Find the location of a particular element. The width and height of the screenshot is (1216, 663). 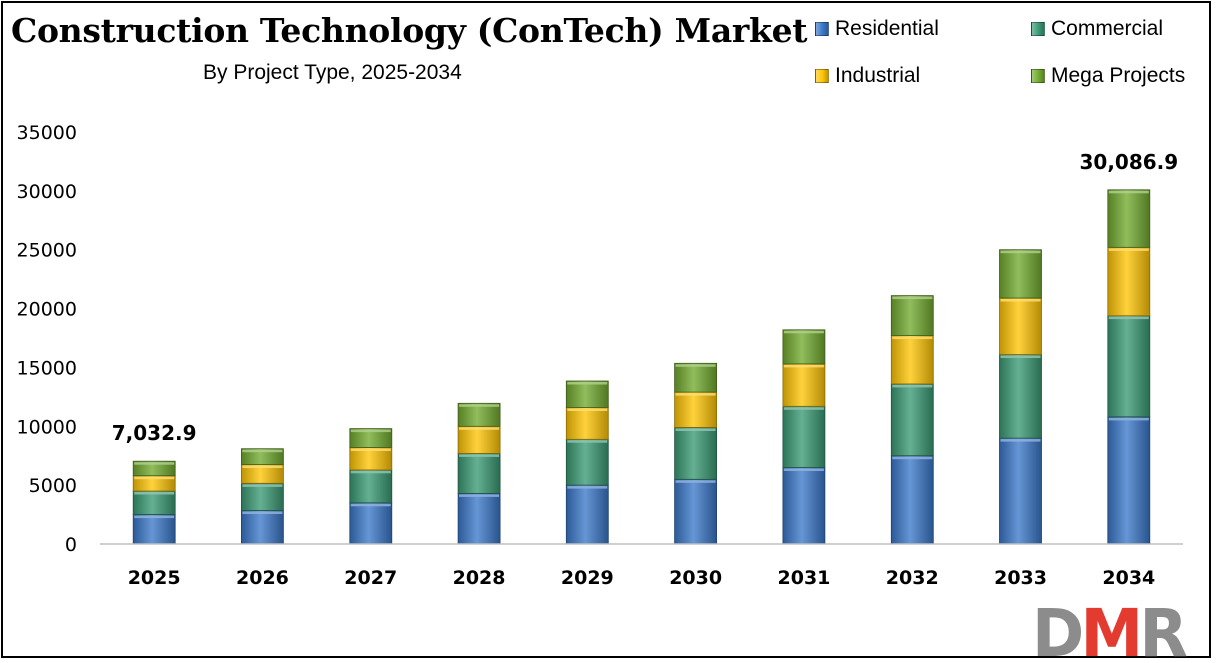

x-tick-label: 2033 is located at coordinates (1020, 578).